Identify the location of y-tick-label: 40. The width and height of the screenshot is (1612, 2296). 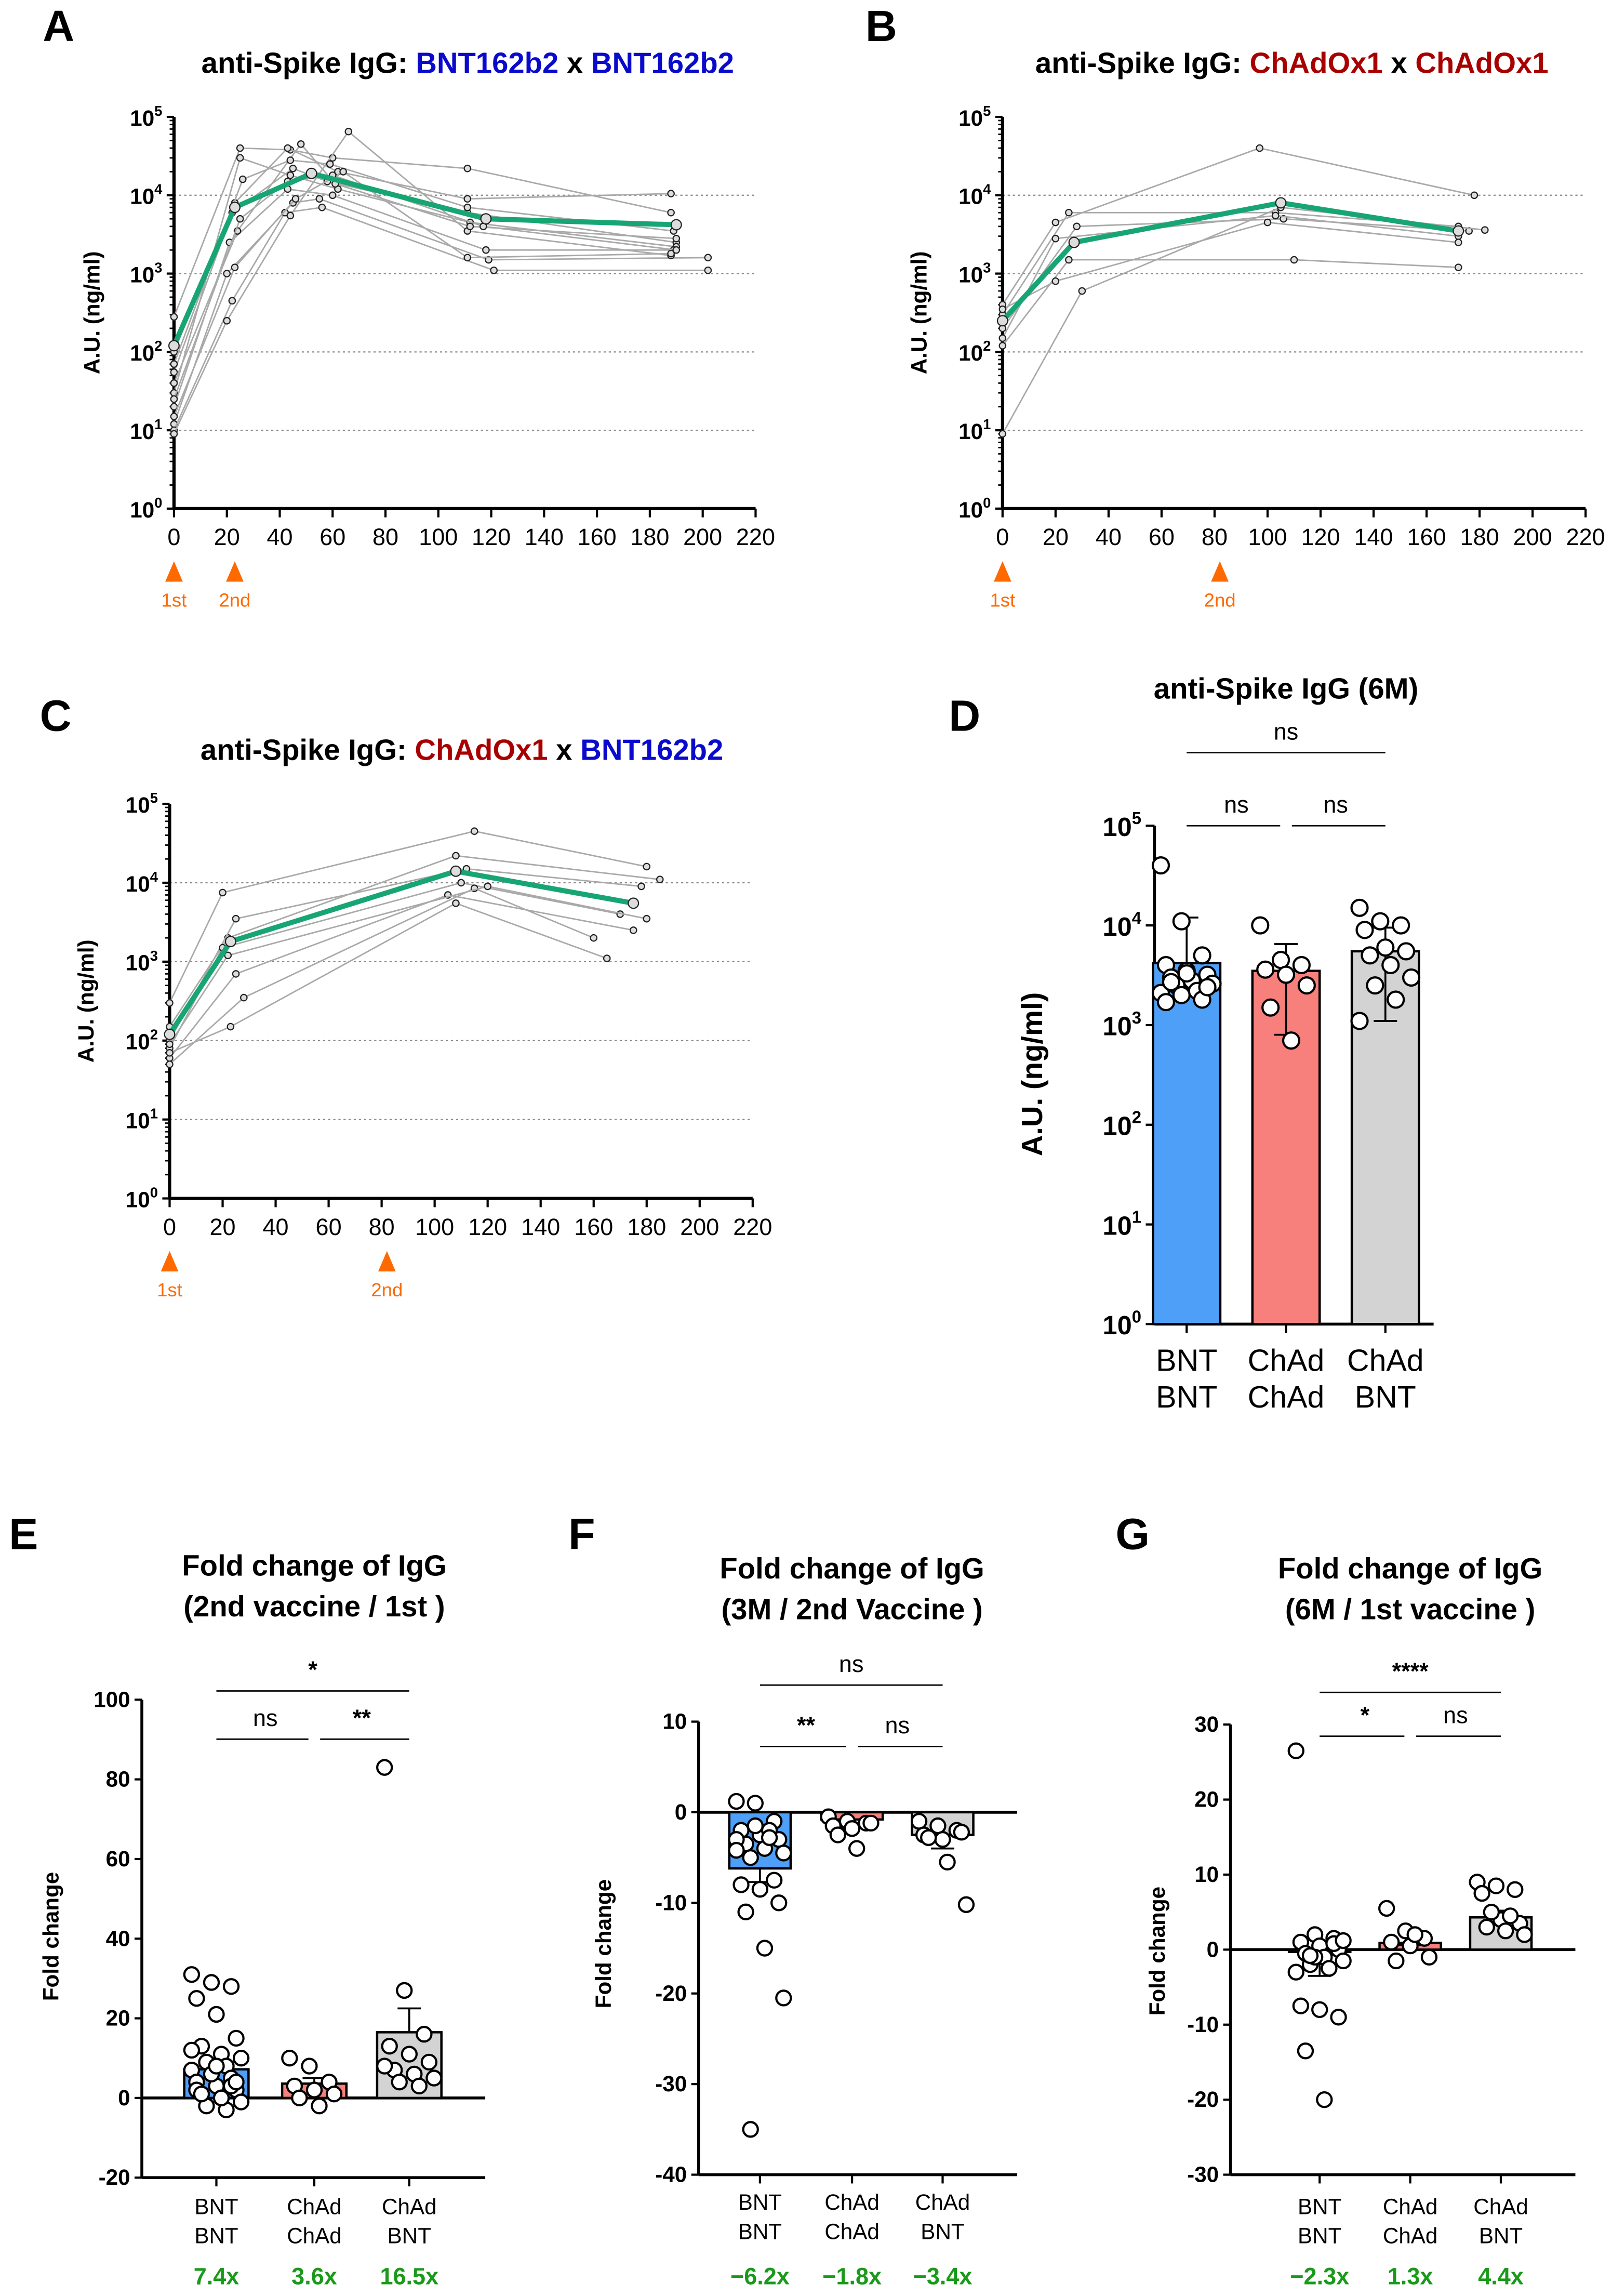
(118, 1938).